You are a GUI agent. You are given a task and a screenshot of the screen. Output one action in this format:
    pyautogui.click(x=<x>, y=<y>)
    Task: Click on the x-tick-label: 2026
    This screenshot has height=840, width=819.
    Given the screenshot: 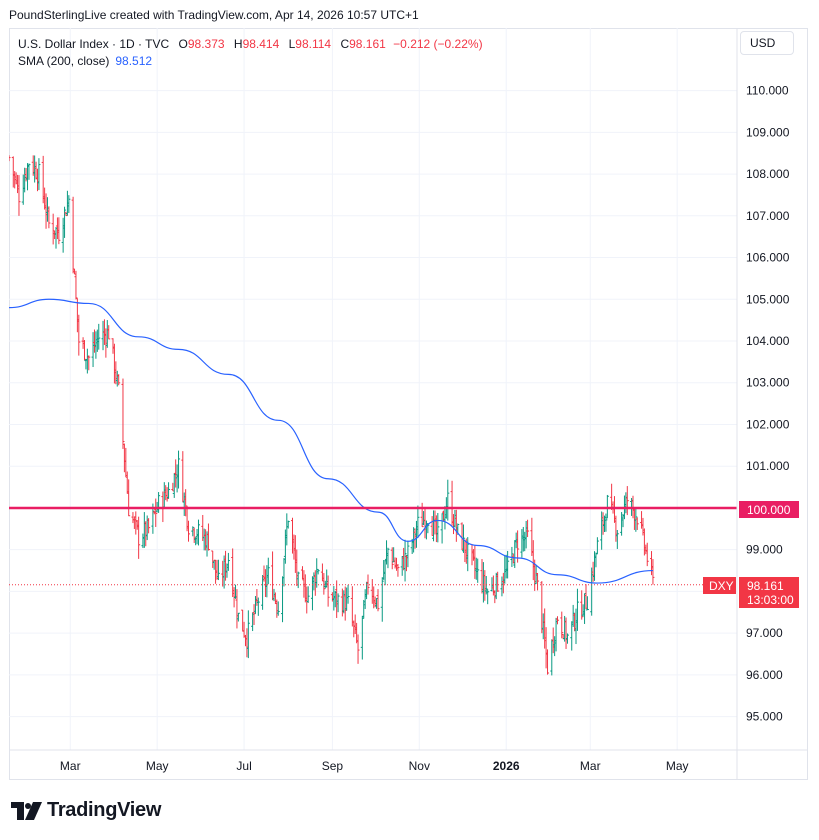 What is the action you would take?
    pyautogui.click(x=506, y=766)
    